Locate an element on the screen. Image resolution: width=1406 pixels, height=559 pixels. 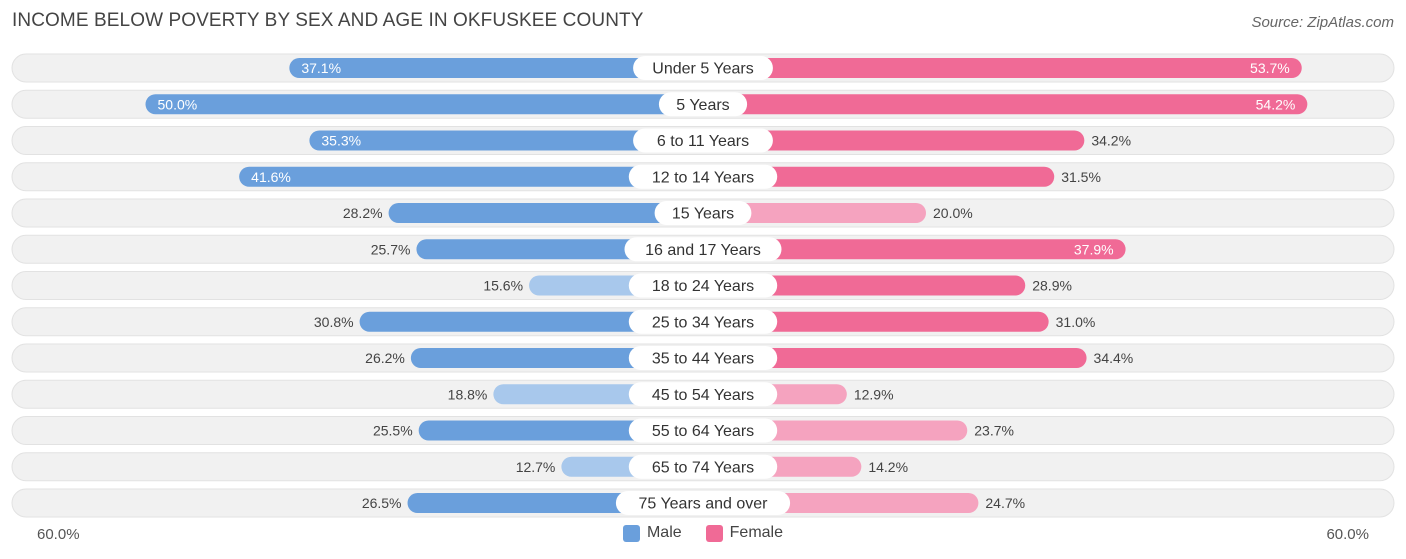
category-label: 65 to 74 Years is located at coordinates (703, 467).